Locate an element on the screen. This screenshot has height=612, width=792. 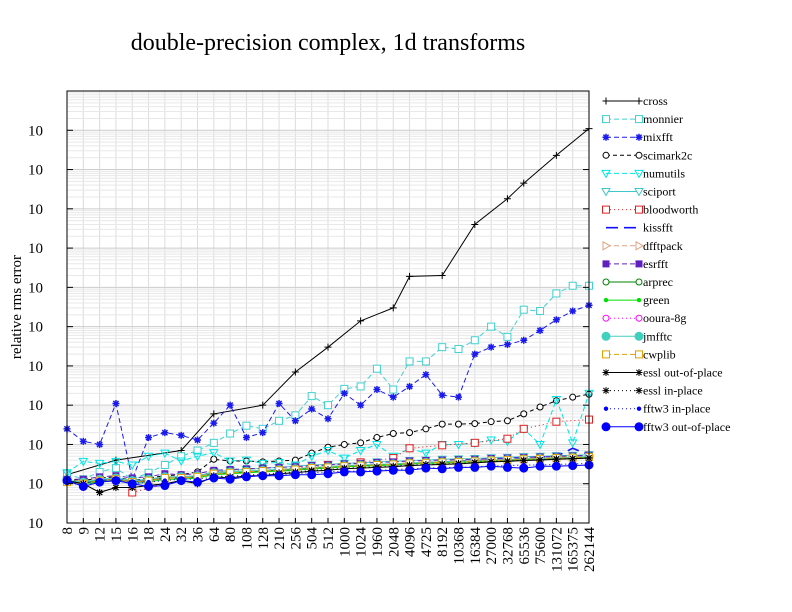
data-point-dot is located at coordinates (639, 408).